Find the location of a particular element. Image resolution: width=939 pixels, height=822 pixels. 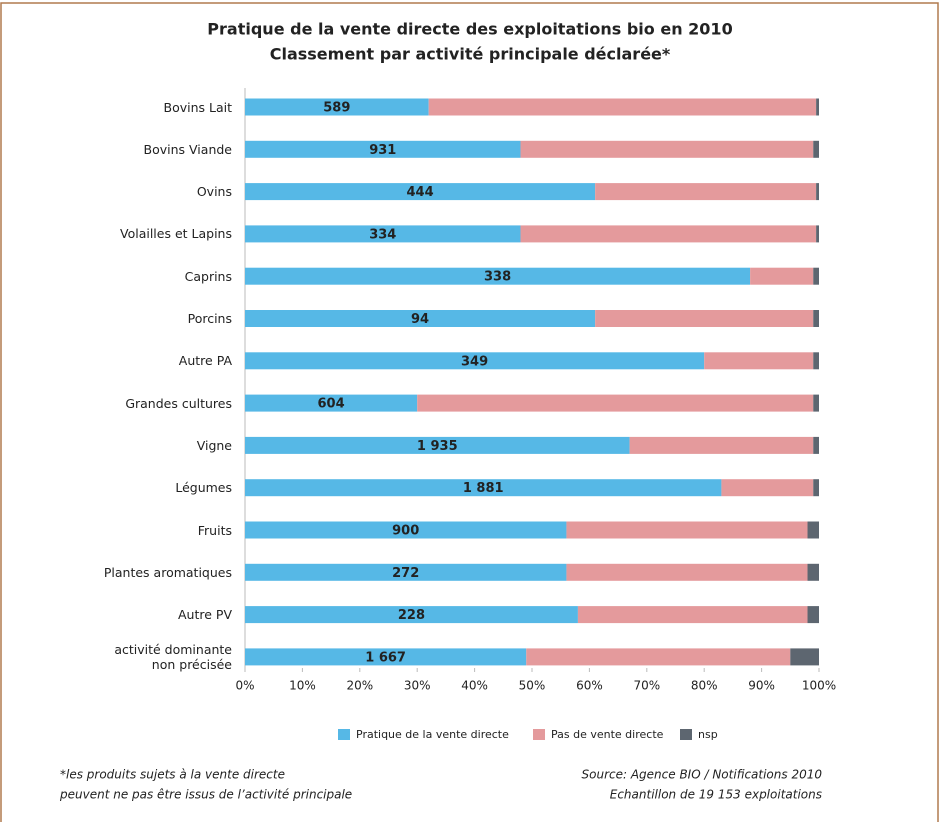

category-label: Bovins Viande is located at coordinates (187, 149).